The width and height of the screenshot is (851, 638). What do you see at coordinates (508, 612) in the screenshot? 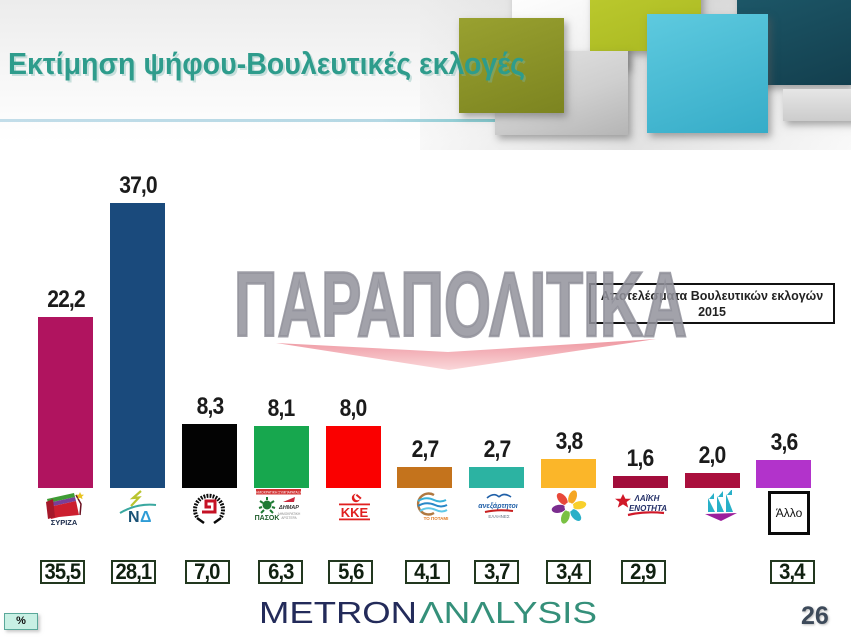
I see `svg-text: ΛΝΛLYSIS` at bounding box center [508, 612].